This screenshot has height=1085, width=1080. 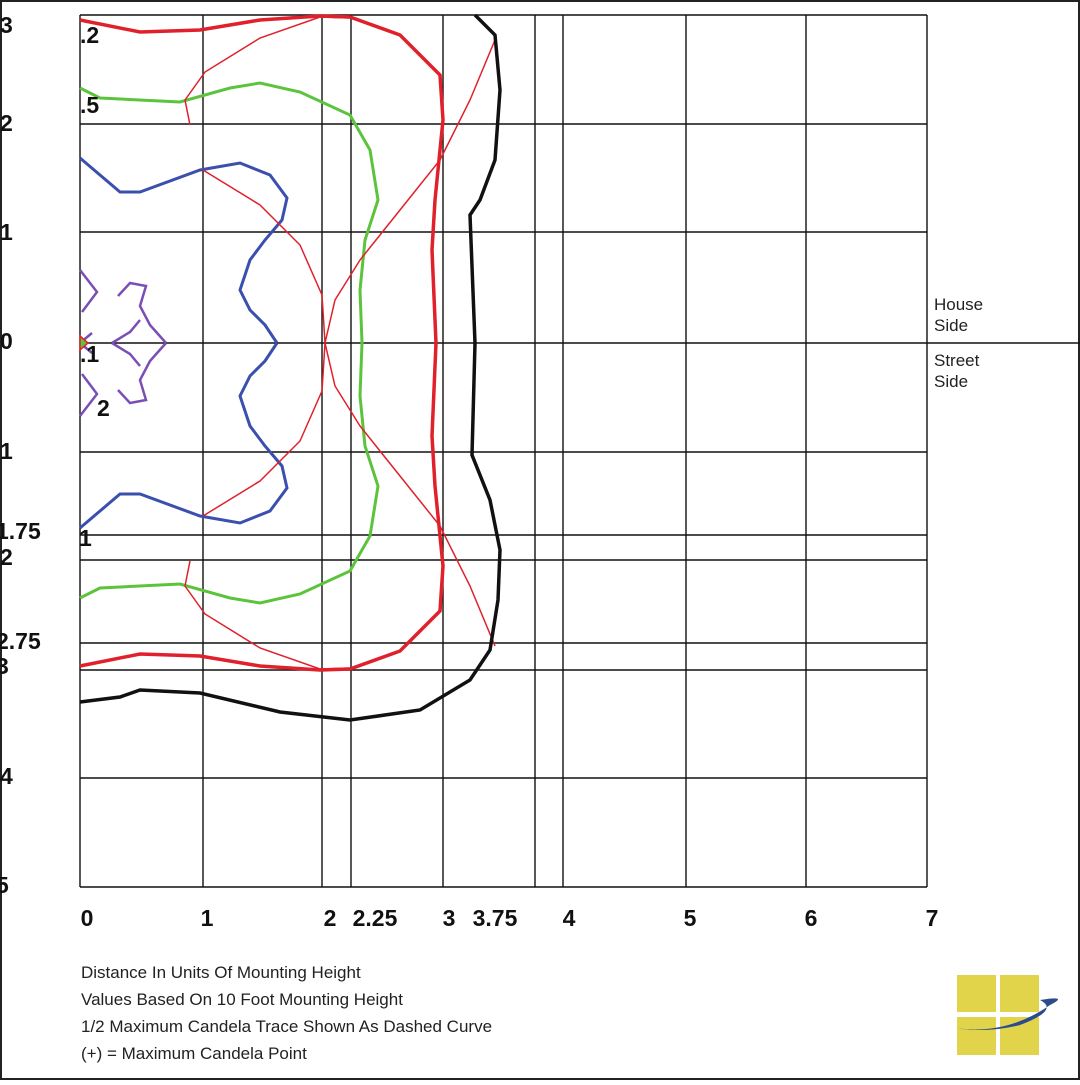 What do you see at coordinates (20, 641) in the screenshot?
I see `y-tick-label: 2.75` at bounding box center [20, 641].